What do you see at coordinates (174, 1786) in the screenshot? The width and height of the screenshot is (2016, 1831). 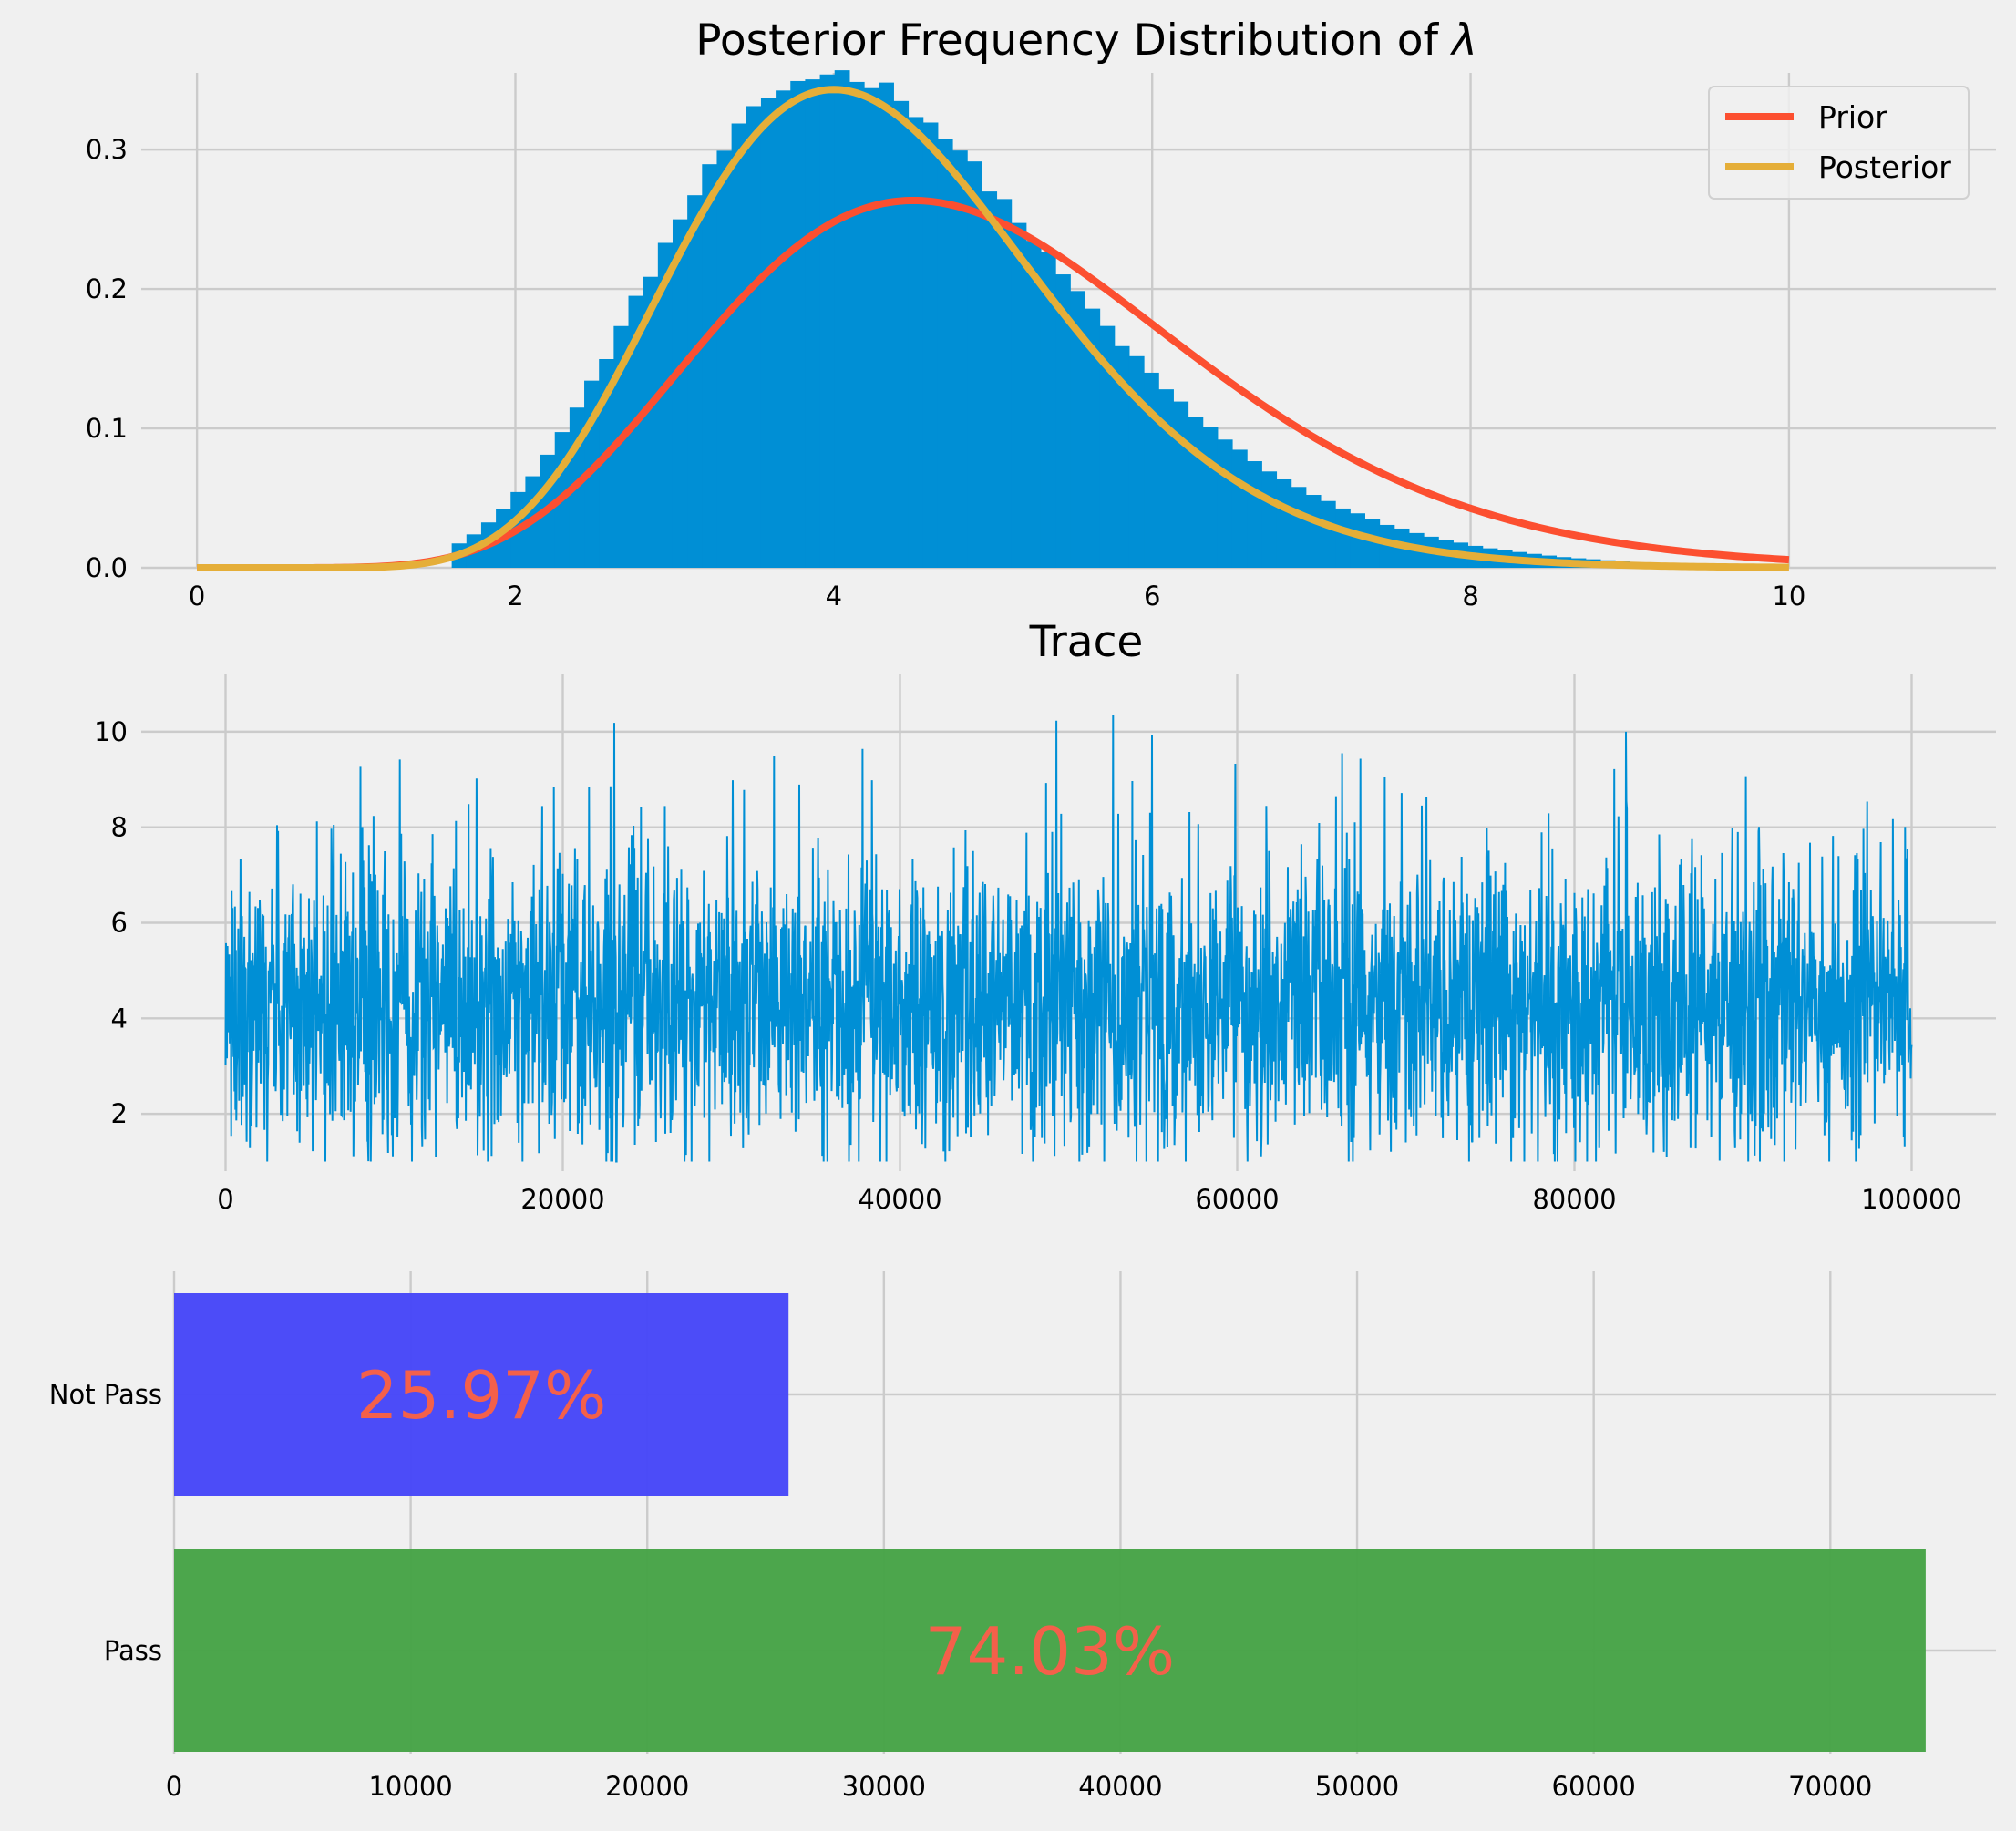 I see `bar-x-tick-label: 0` at bounding box center [174, 1786].